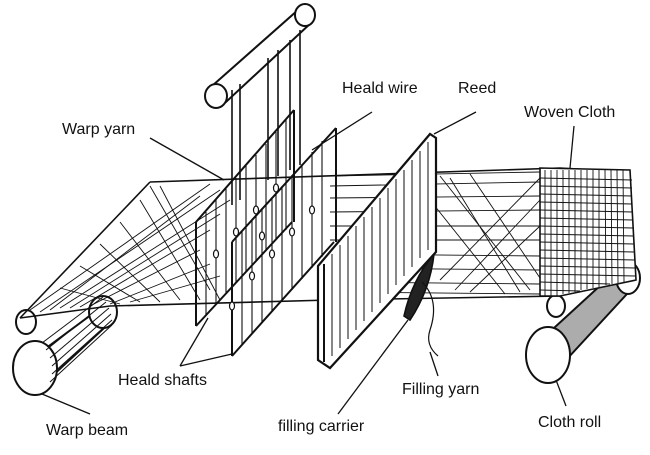 The width and height of the screenshot is (650, 455). What do you see at coordinates (421, 304) in the screenshot?
I see `filling-carrier` at bounding box center [421, 304].